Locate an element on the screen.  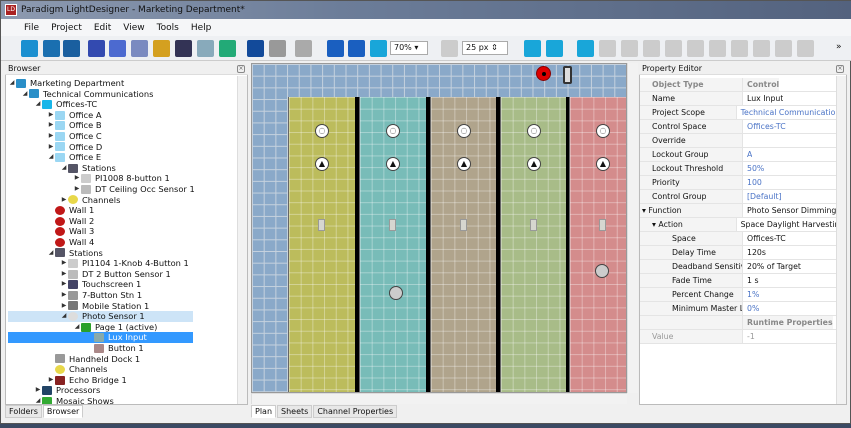
rotate-space-icon is located at coordinates (585, 48).